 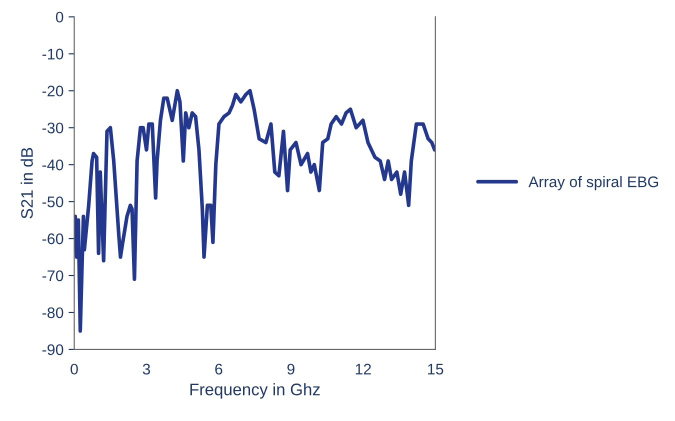 I want to click on y-tick-label: -50, so click(x=53, y=202).